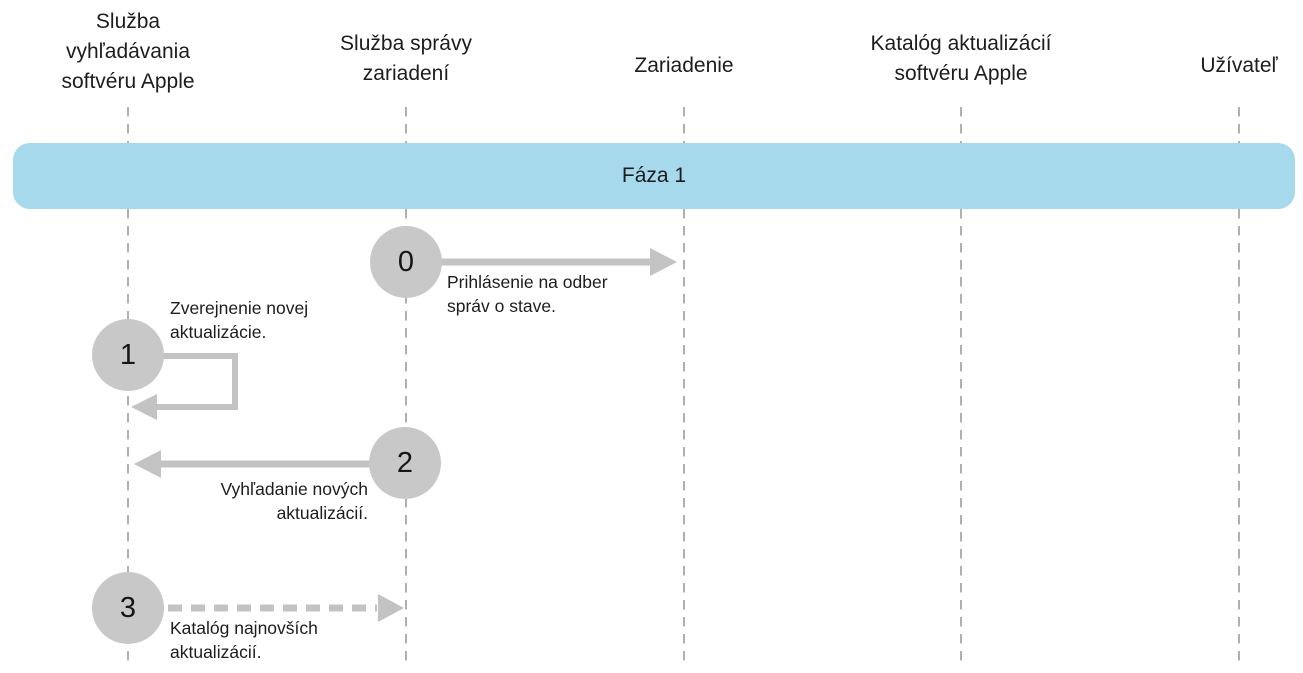  Describe the element at coordinates (406, 262) in the screenshot. I see `step-0-badge: 0` at that location.